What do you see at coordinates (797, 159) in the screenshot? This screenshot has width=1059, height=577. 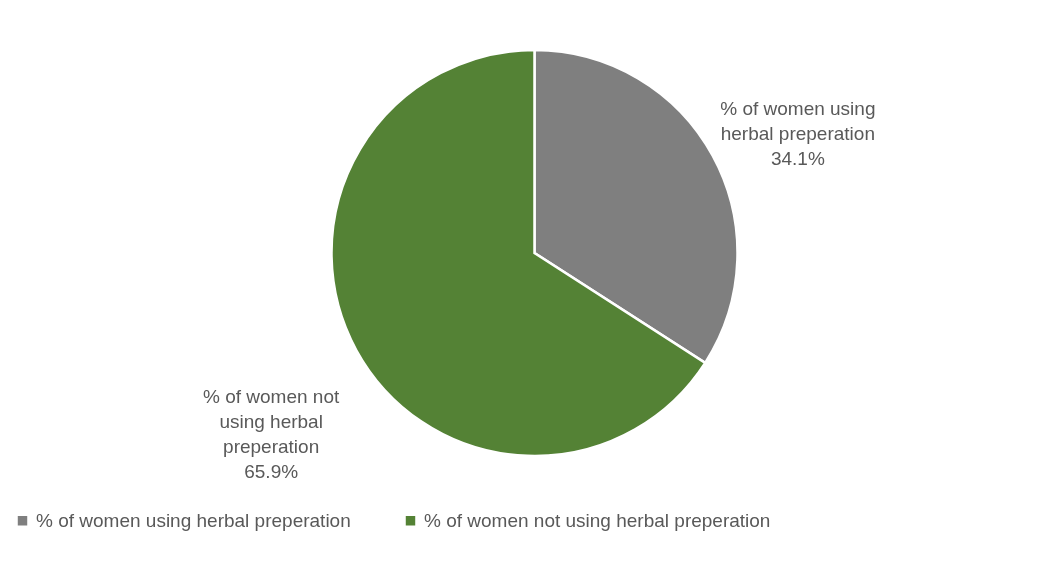 I see `data-label: 34.1%` at bounding box center [797, 159].